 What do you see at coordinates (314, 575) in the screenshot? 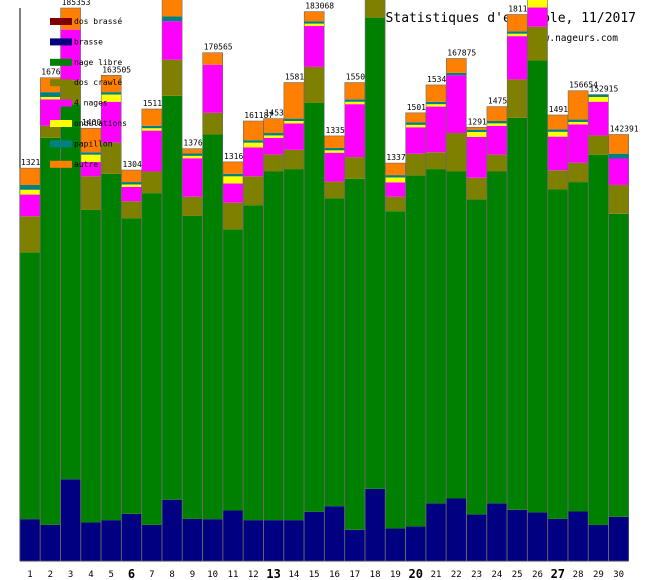
I see `x-tick-label-day-15: 15` at bounding box center [314, 575].